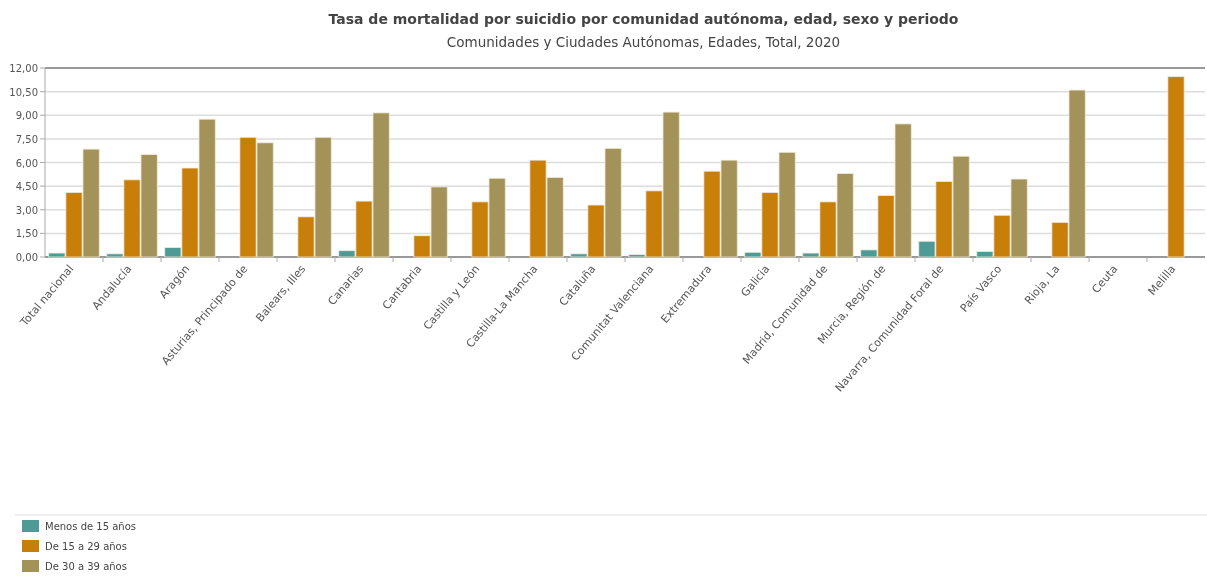 The image size is (1207, 583). I want to click on y-tick-label: 10,50, so click(23, 92).